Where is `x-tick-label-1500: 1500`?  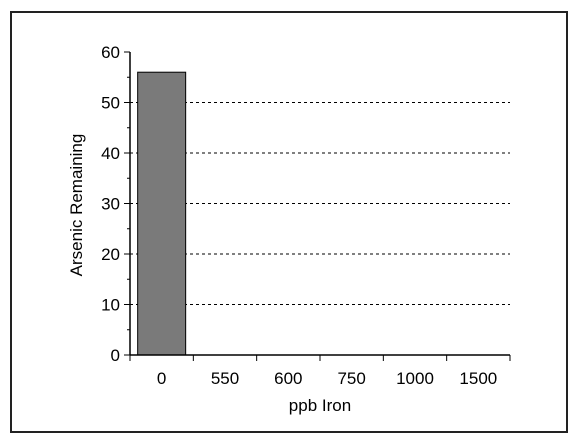
x-tick-label-1500: 1500 is located at coordinates (478, 378).